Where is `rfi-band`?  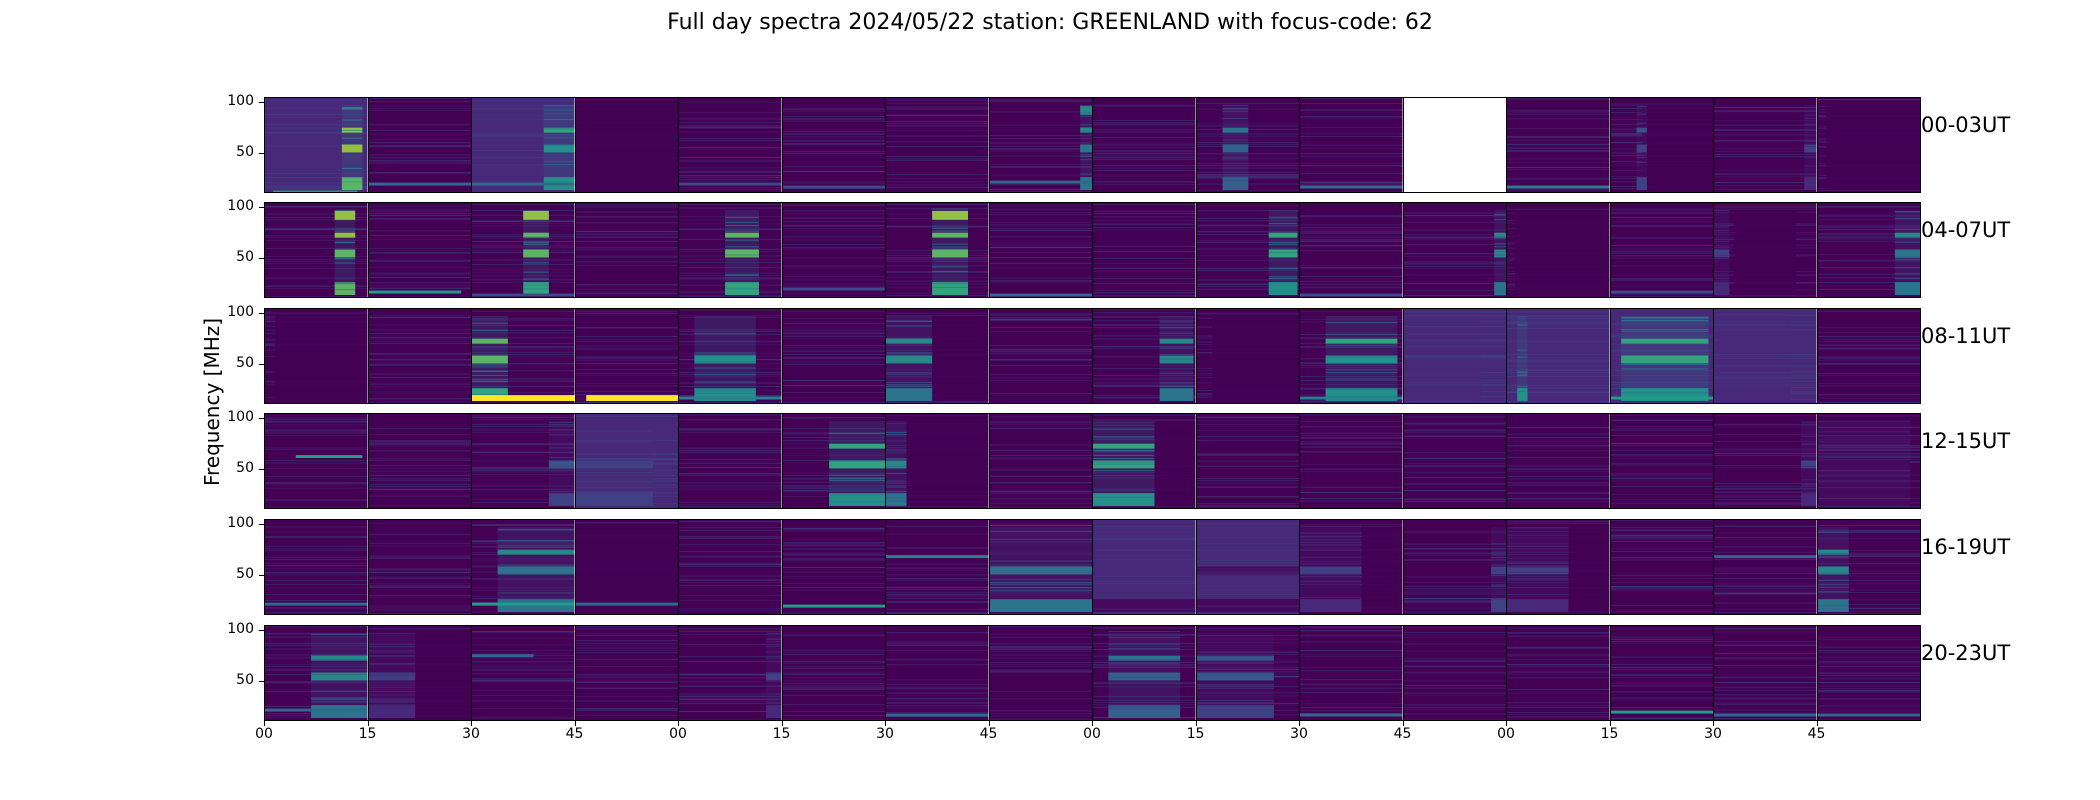 rfi-band is located at coordinates (833, 289).